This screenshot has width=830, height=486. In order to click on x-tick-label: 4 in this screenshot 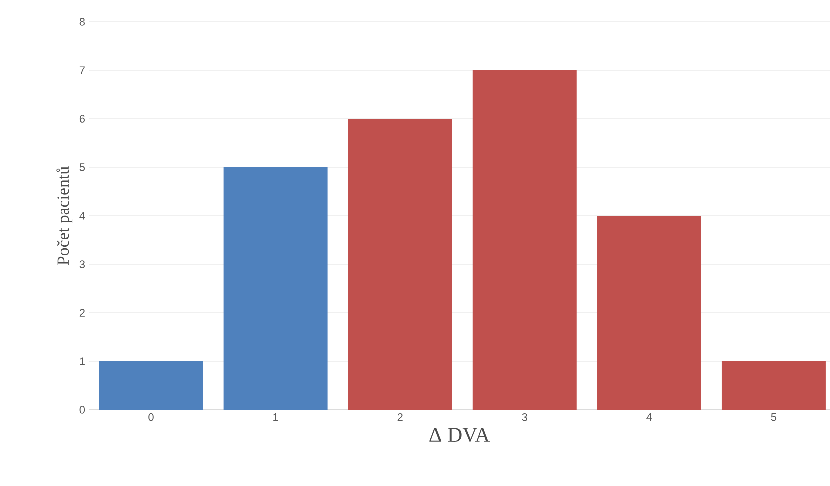, I will do `click(649, 418)`.